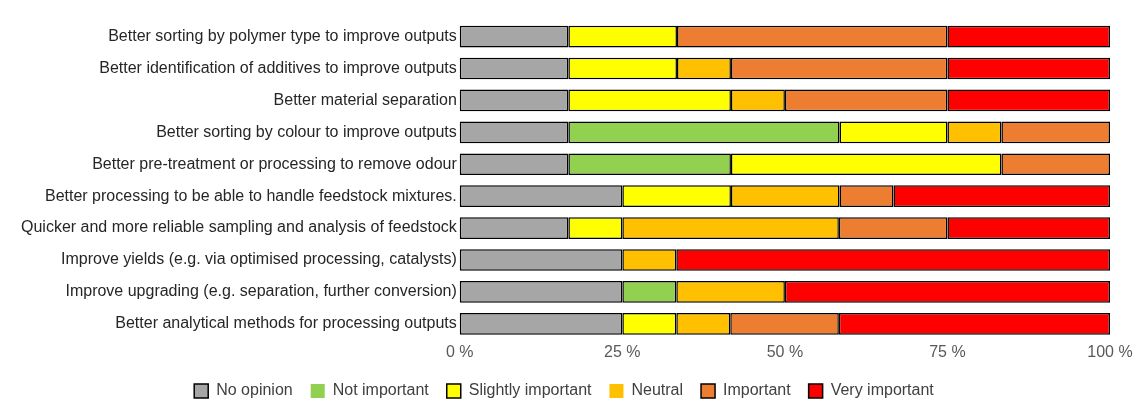 This screenshot has width=1148, height=417. What do you see at coordinates (306, 131) in the screenshot?
I see `y-tick-label: Better sorting by colour to improve outputs` at bounding box center [306, 131].